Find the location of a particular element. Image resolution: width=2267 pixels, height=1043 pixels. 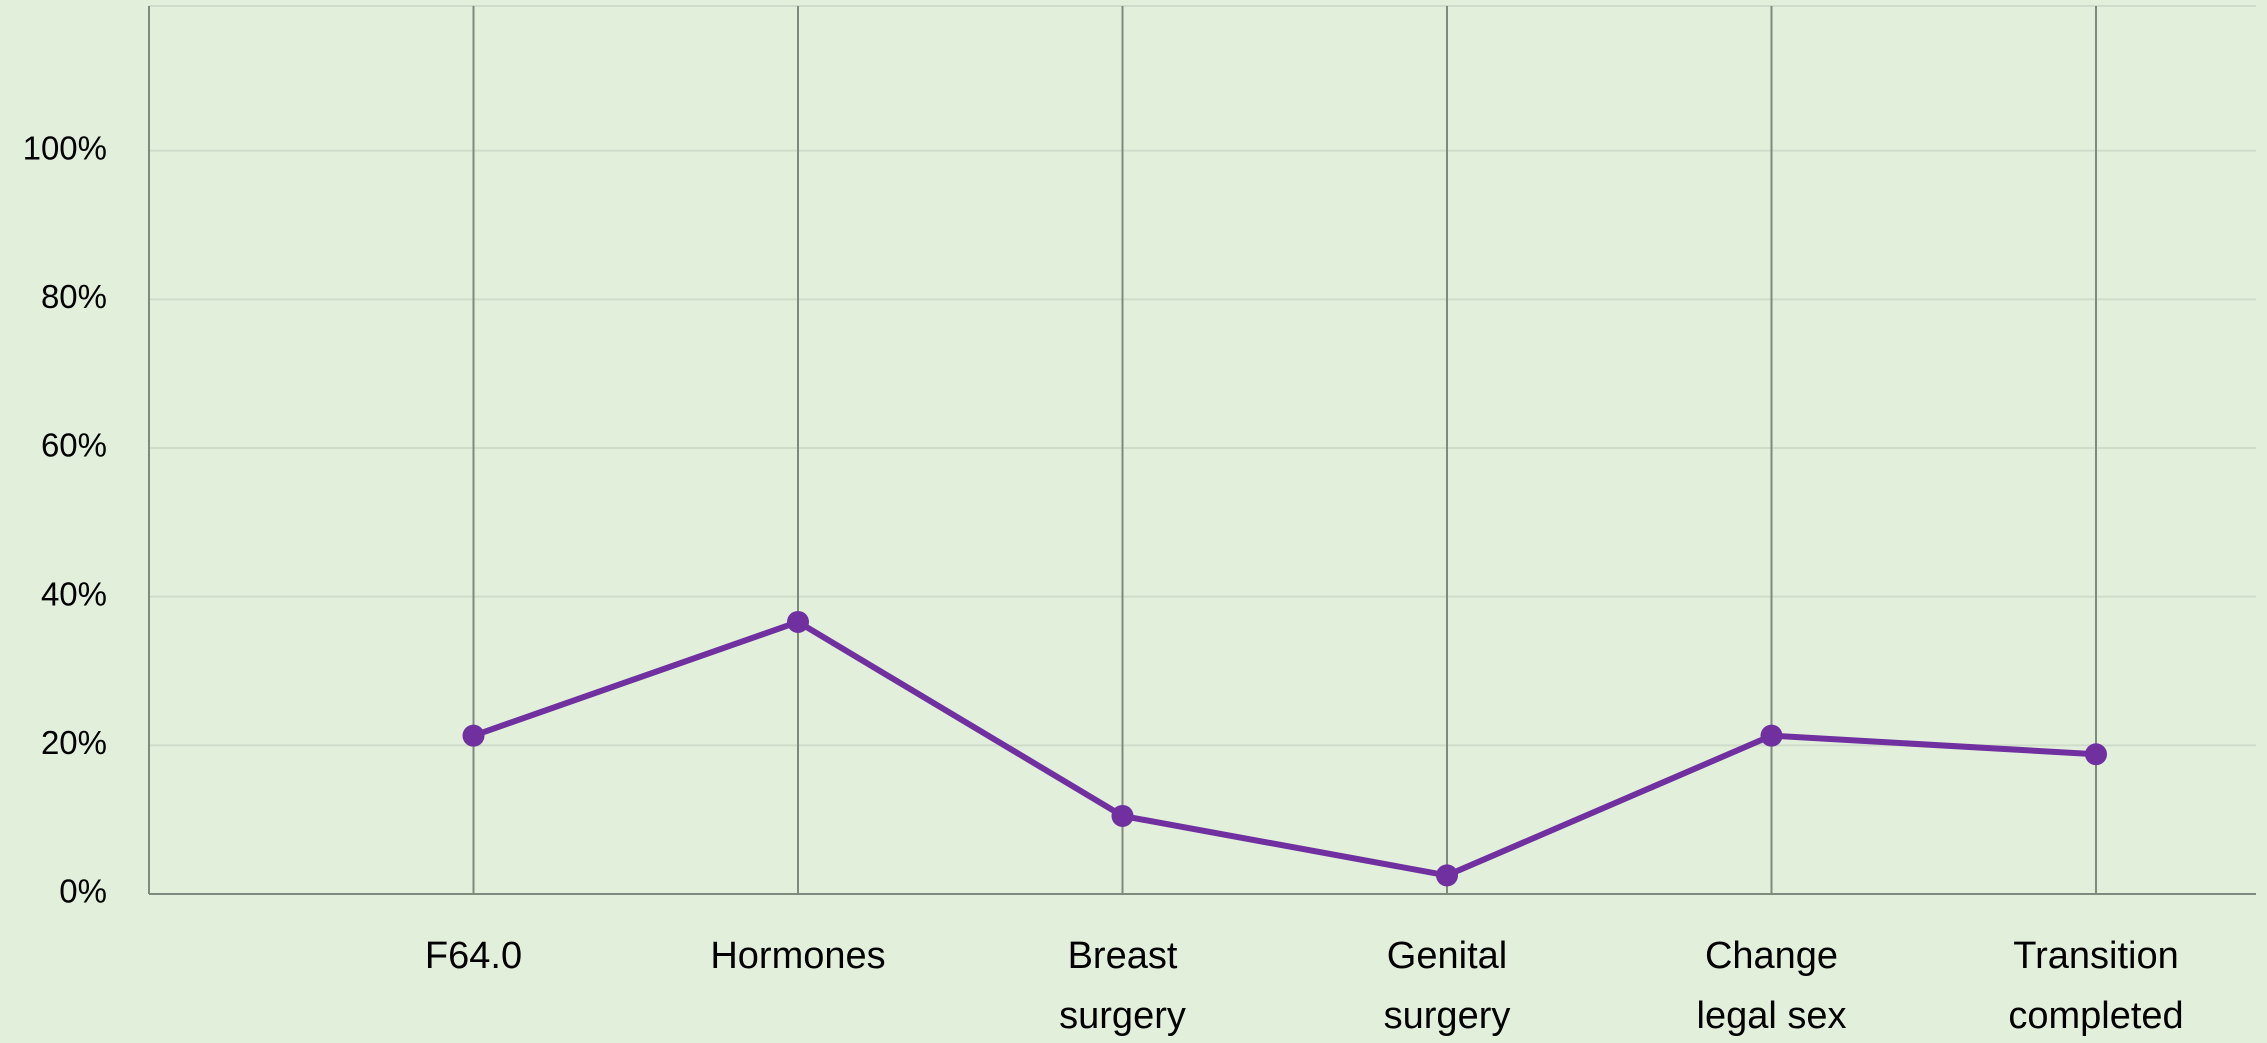

y-tick-label: 100% is located at coordinates (65, 147).